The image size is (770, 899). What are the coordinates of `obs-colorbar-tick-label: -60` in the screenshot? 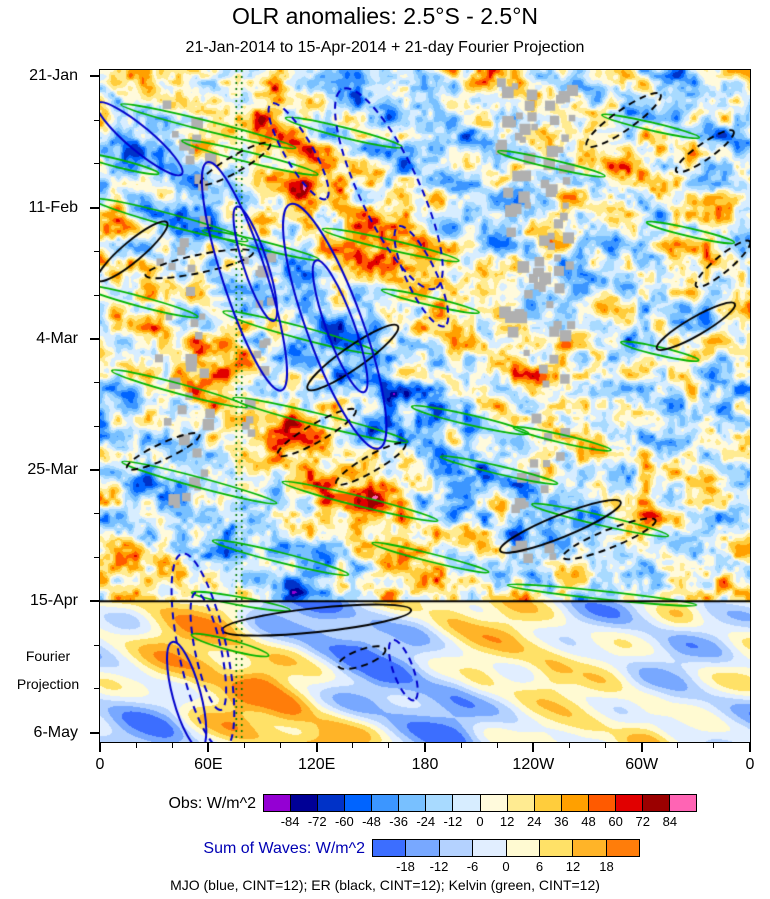 It's located at (344, 821).